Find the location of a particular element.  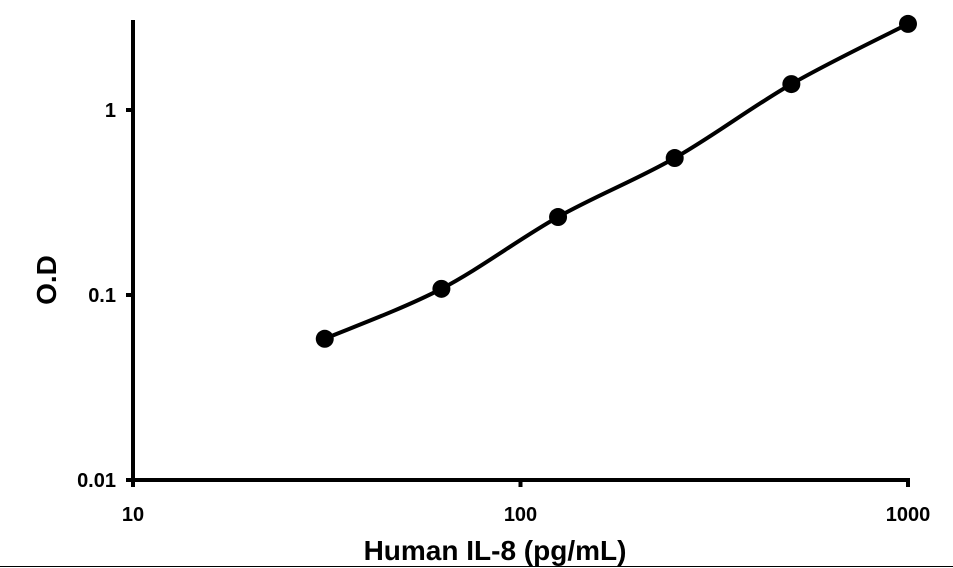

x-tick-label: 1000 is located at coordinates (908, 515).